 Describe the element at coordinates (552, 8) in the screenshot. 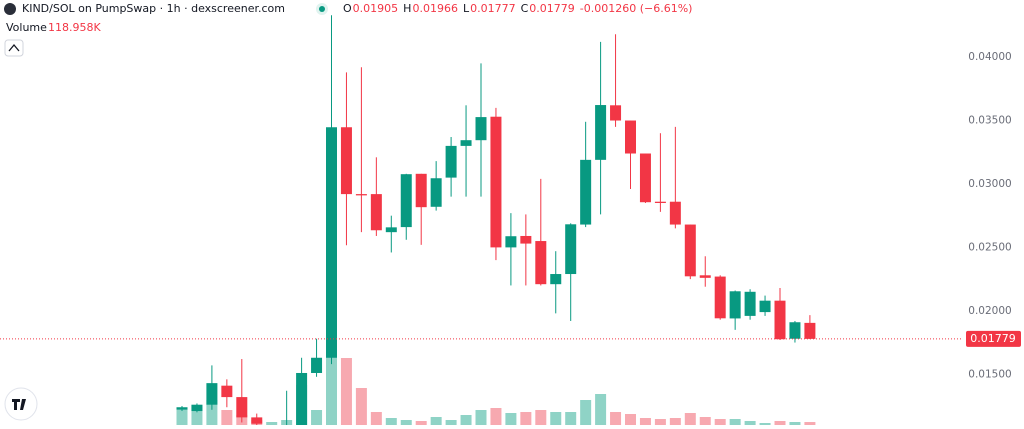

I see `ohlc-value: 0.01779` at that location.